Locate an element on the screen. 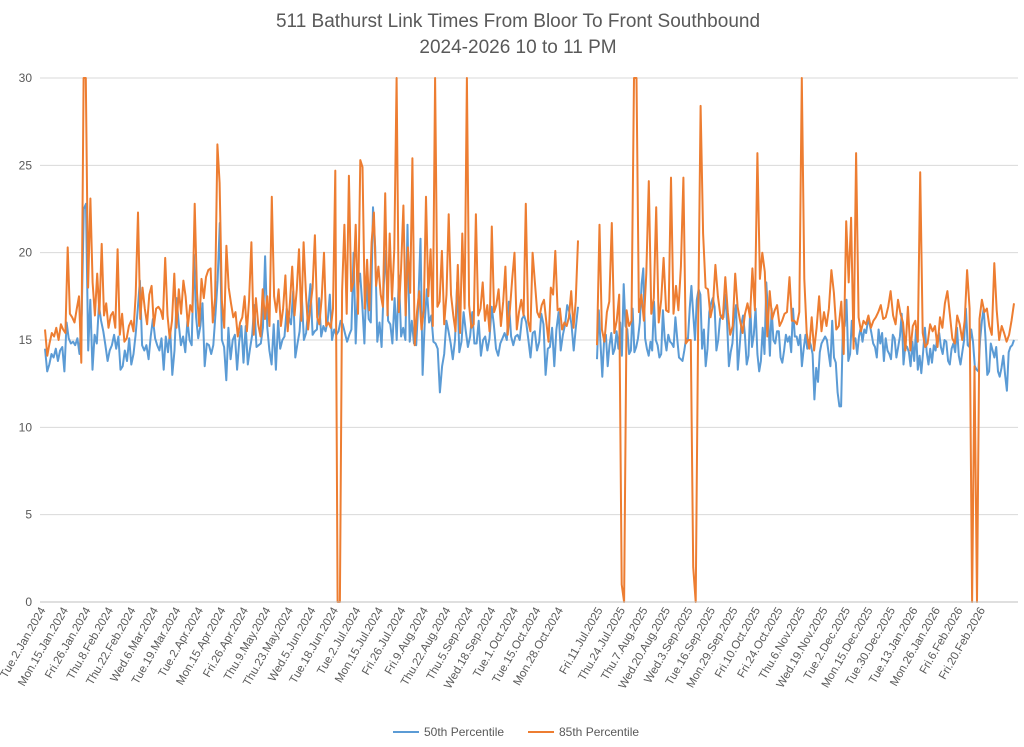 Image resolution: width=1024 pixels, height=747 pixels. y-tick-label: 10 is located at coordinates (26, 427).